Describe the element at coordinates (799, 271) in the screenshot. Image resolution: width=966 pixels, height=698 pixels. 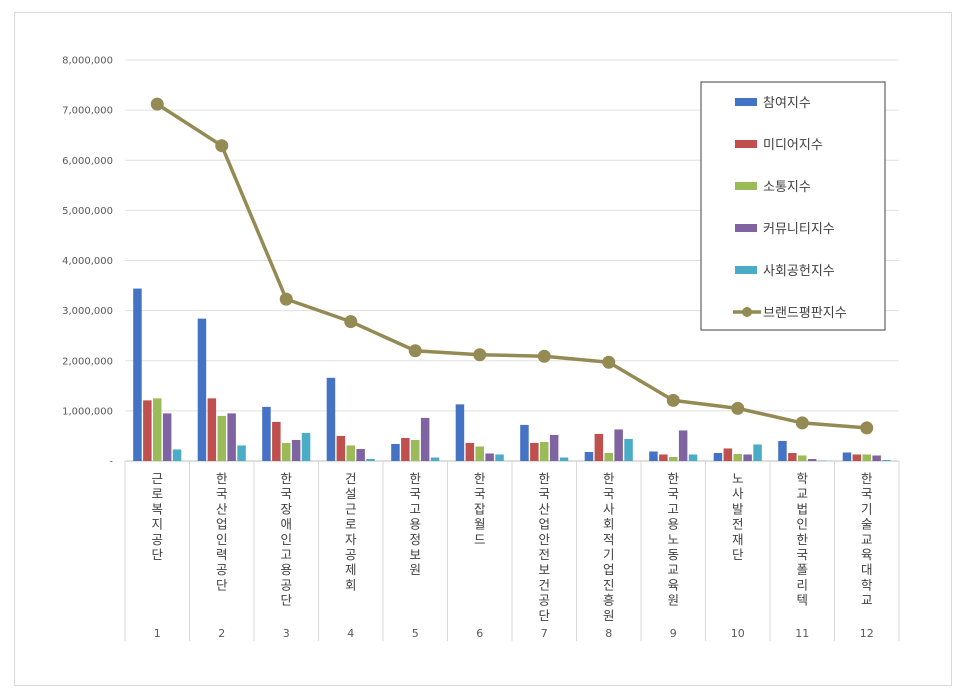
I see `legend-label: 사회공헌지수` at that location.